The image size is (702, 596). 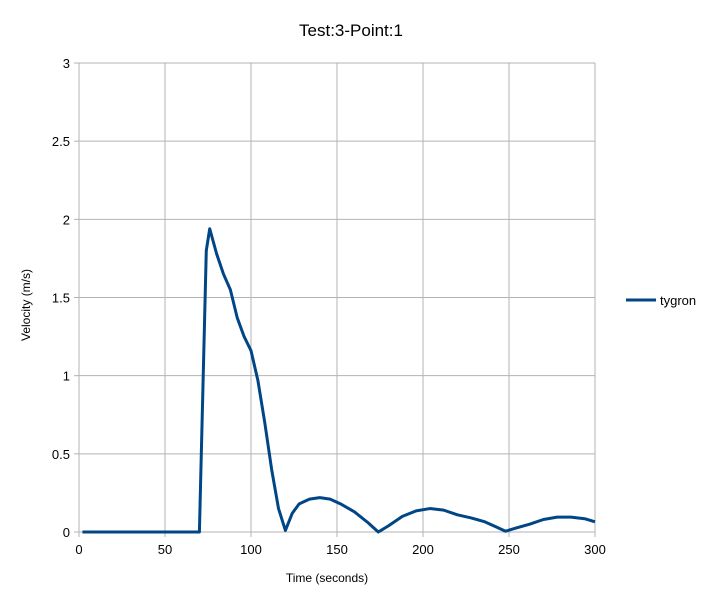 I want to click on x-tick-label: 0, so click(x=78, y=549).